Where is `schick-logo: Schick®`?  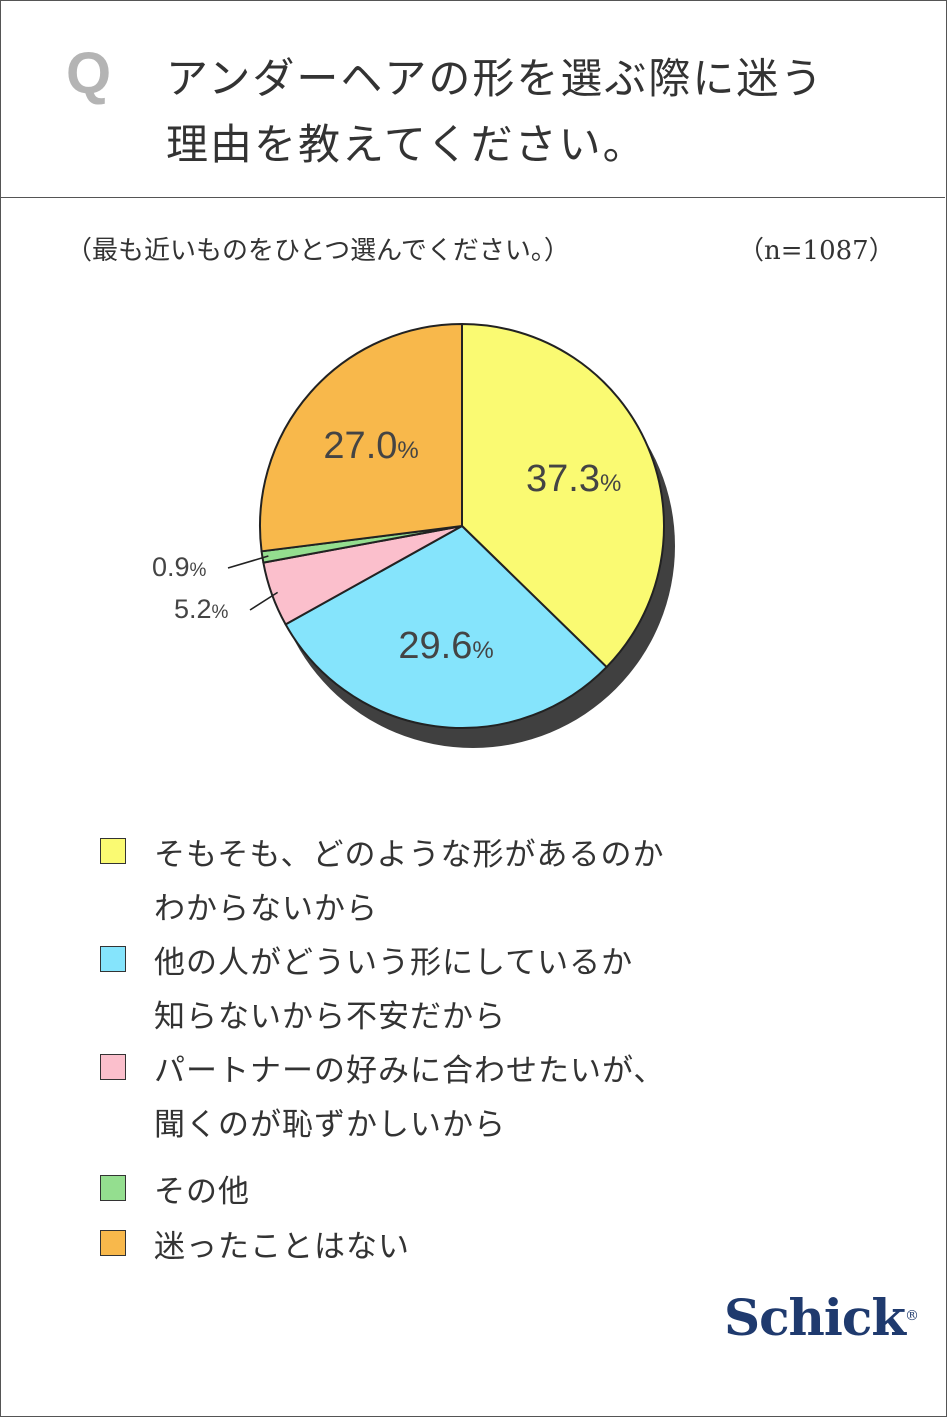 schick-logo: Schick® is located at coordinates (821, 1317).